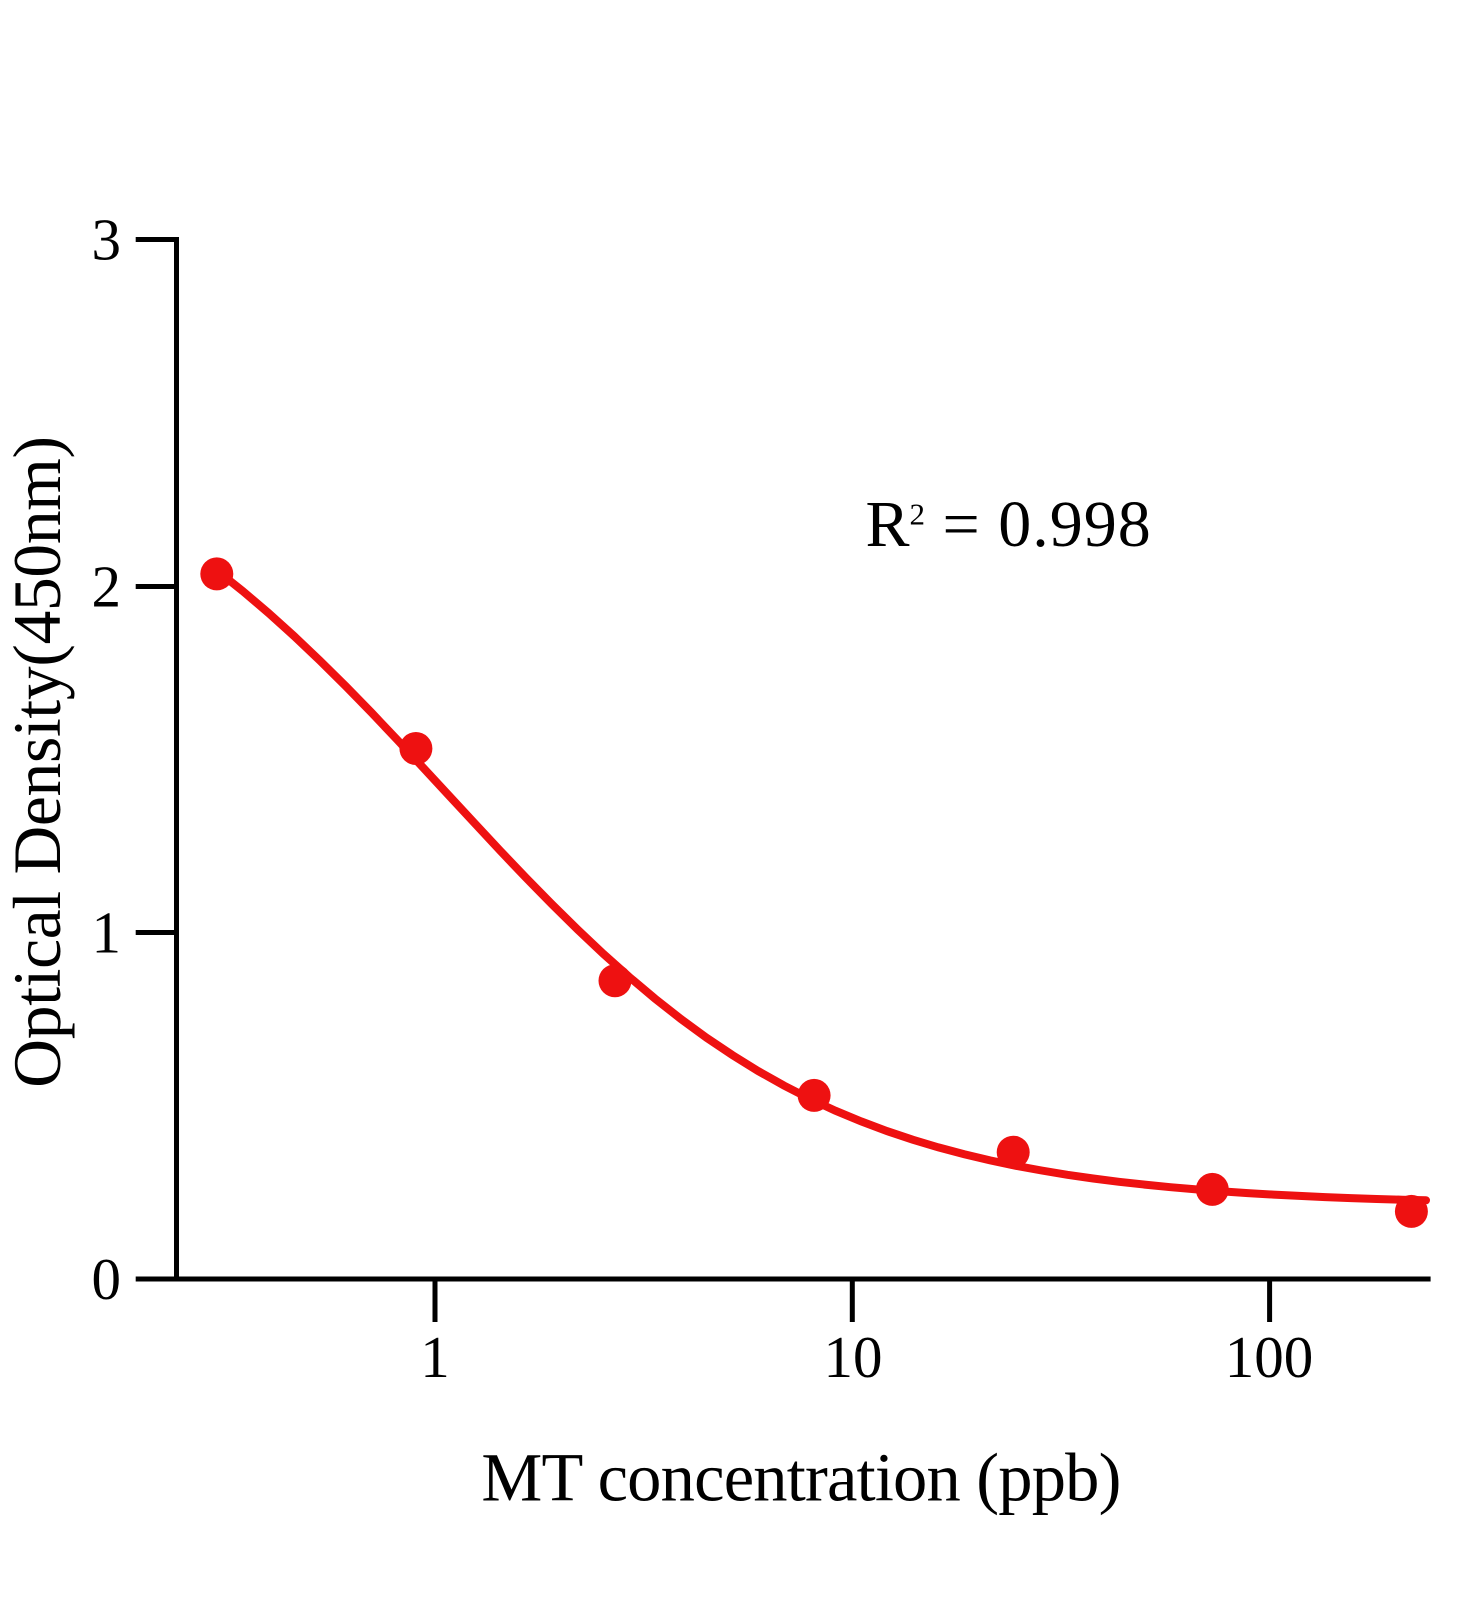 The image size is (1472, 1600). I want to click on svg-text: 10, so click(853, 1357).